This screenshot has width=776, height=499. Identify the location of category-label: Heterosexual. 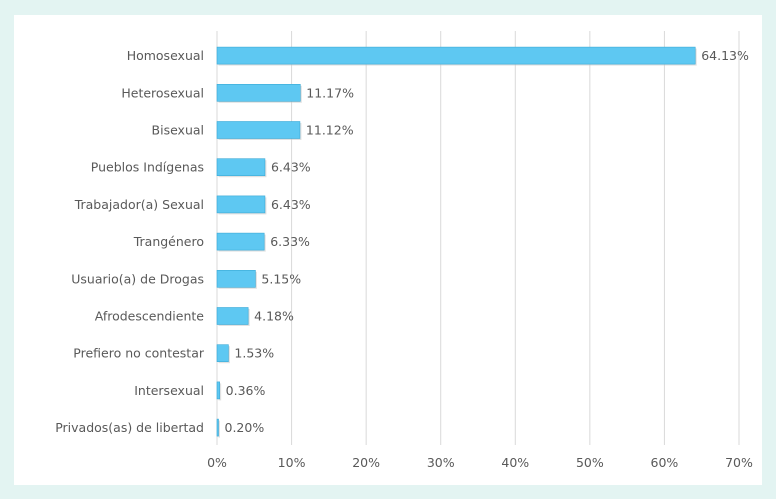
(162, 92).